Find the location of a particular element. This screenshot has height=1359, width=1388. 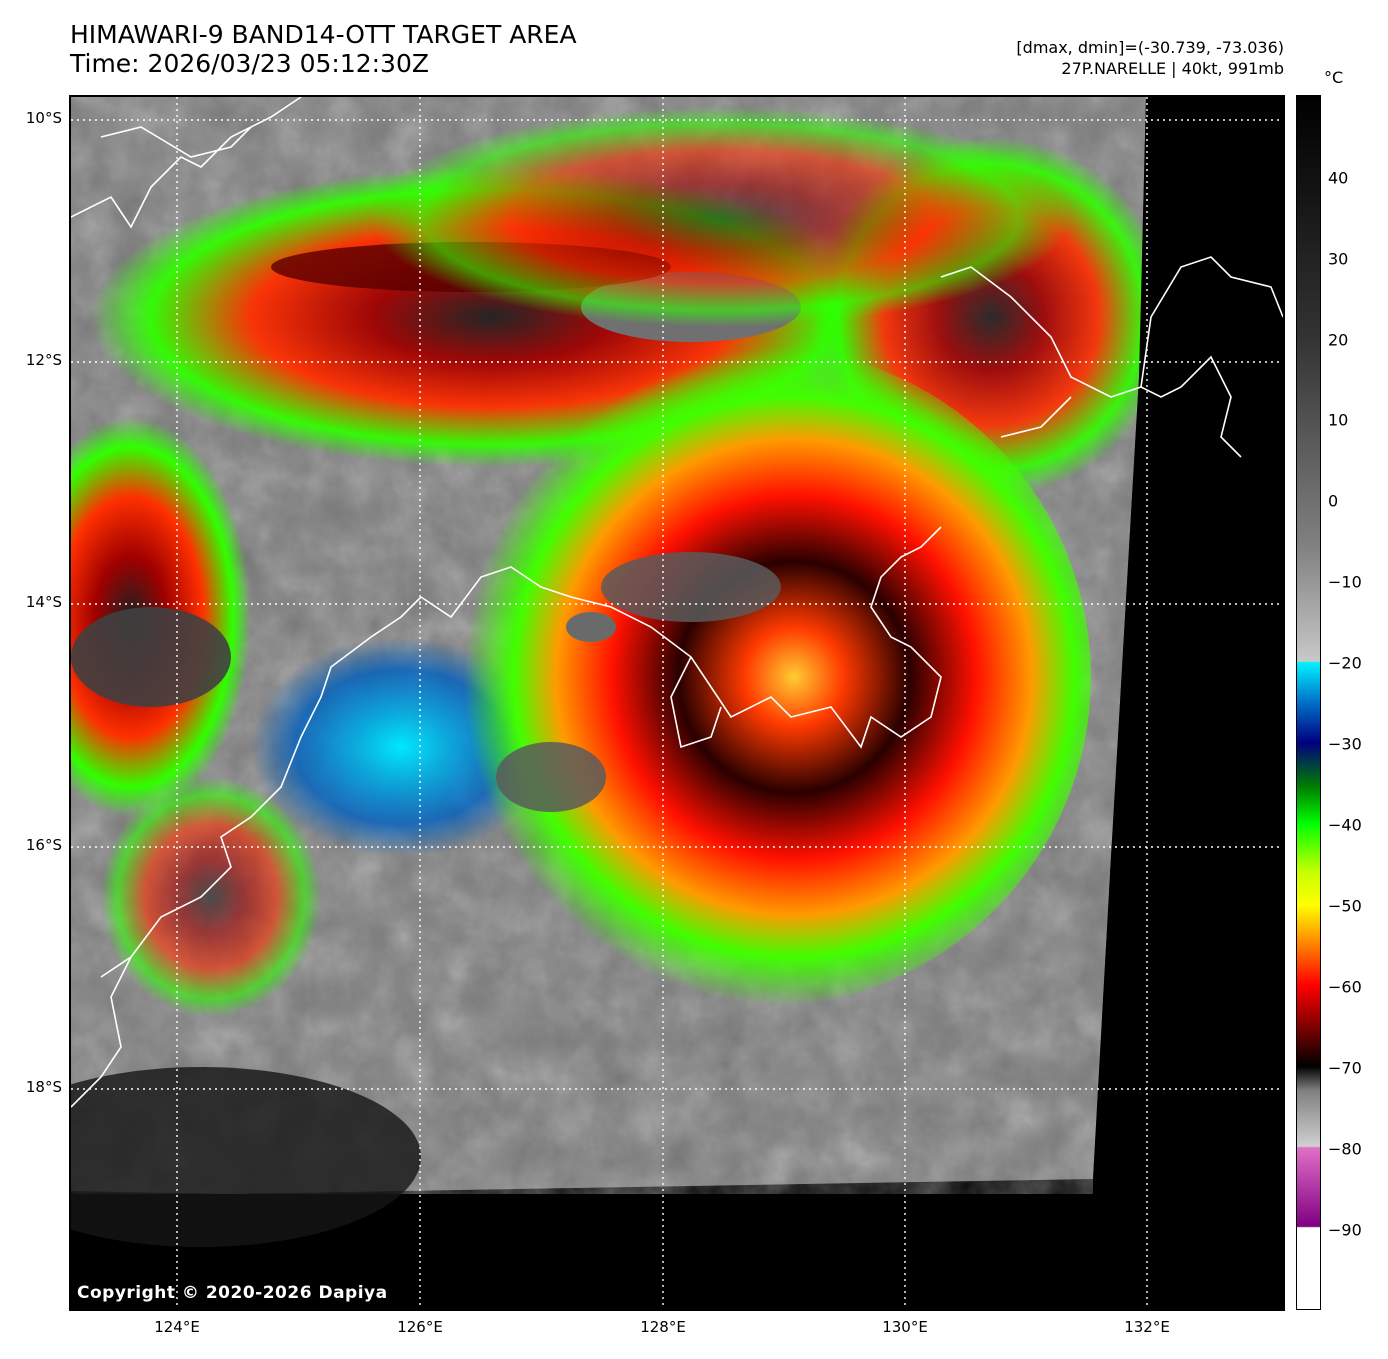

colorbar-tick: 20 is located at coordinates (1338, 340).